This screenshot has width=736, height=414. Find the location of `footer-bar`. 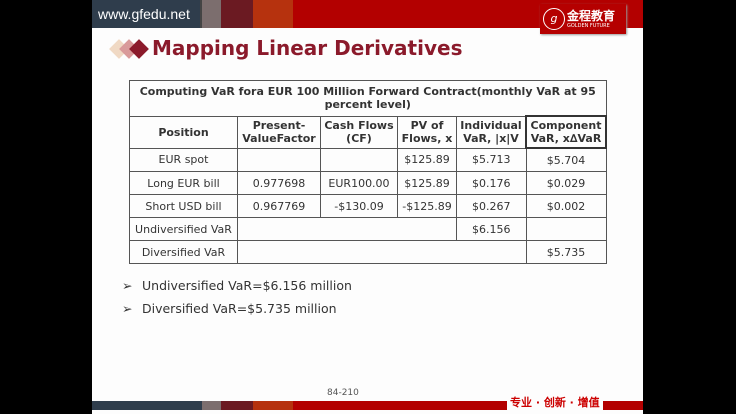

footer-bar is located at coordinates (147, 405).